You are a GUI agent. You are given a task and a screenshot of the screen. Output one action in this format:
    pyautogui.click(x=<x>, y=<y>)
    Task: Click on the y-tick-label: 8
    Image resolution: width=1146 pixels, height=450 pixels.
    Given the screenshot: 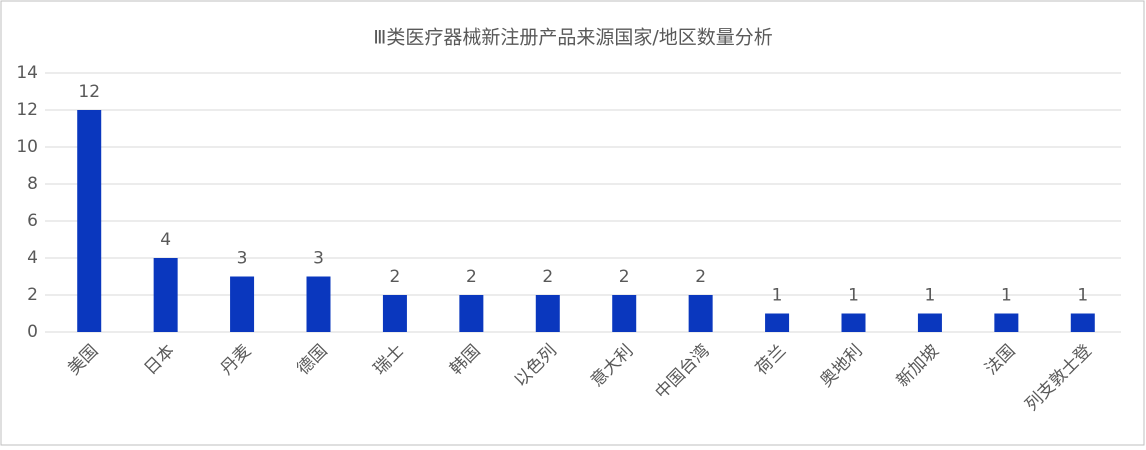 What is the action you would take?
    pyautogui.click(x=32, y=184)
    